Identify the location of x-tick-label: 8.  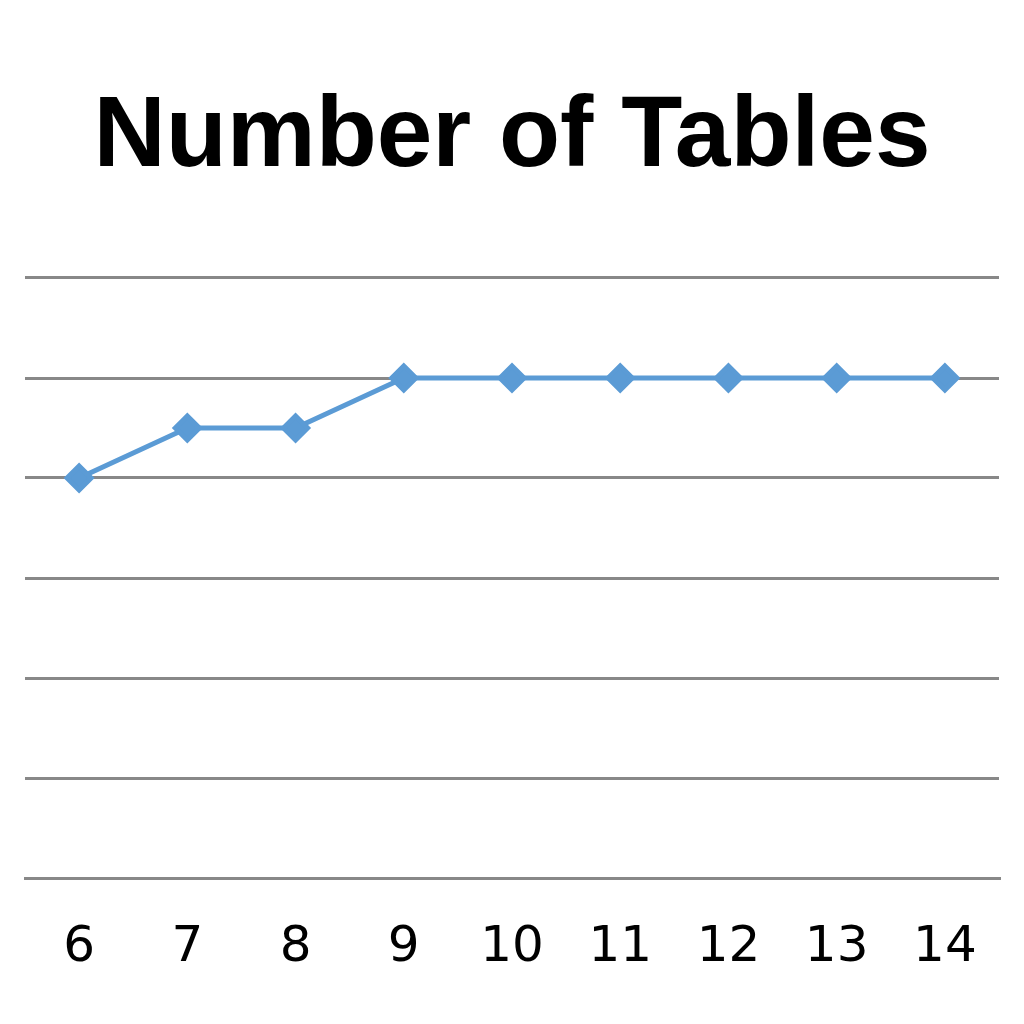
(295, 943).